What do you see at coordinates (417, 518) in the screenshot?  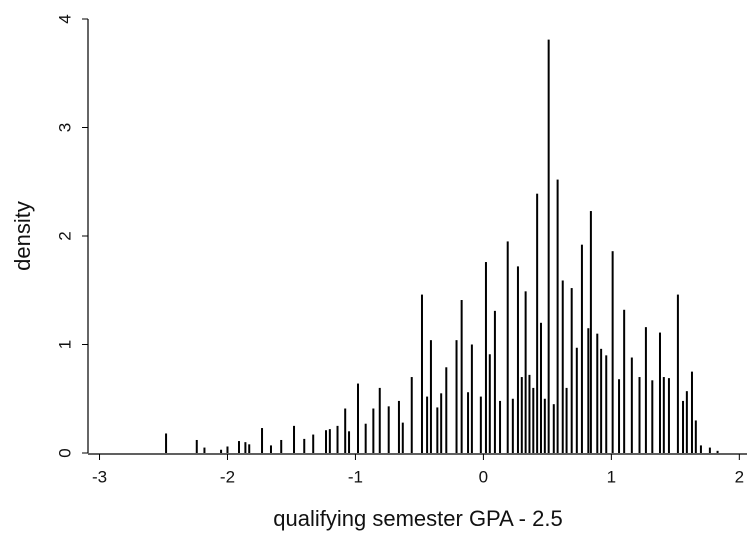 I see `x-axis-title: qualifying semester GPA - 2.5` at bounding box center [417, 518].